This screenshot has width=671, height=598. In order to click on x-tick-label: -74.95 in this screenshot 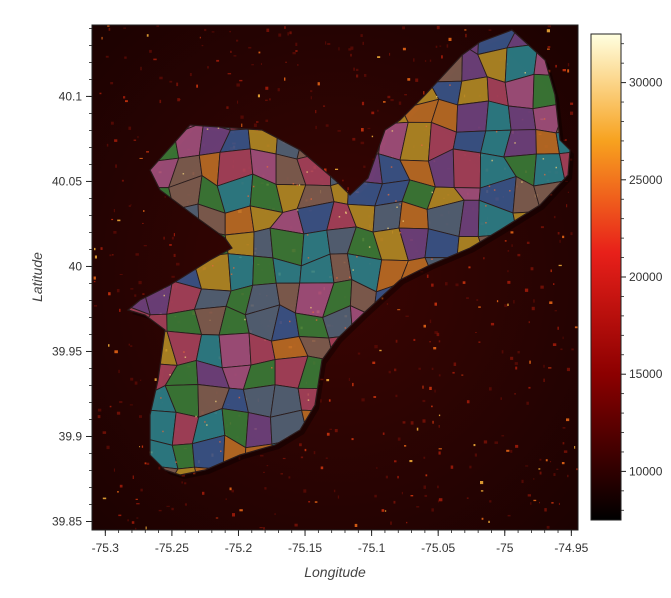, I will do `click(571, 548)`.